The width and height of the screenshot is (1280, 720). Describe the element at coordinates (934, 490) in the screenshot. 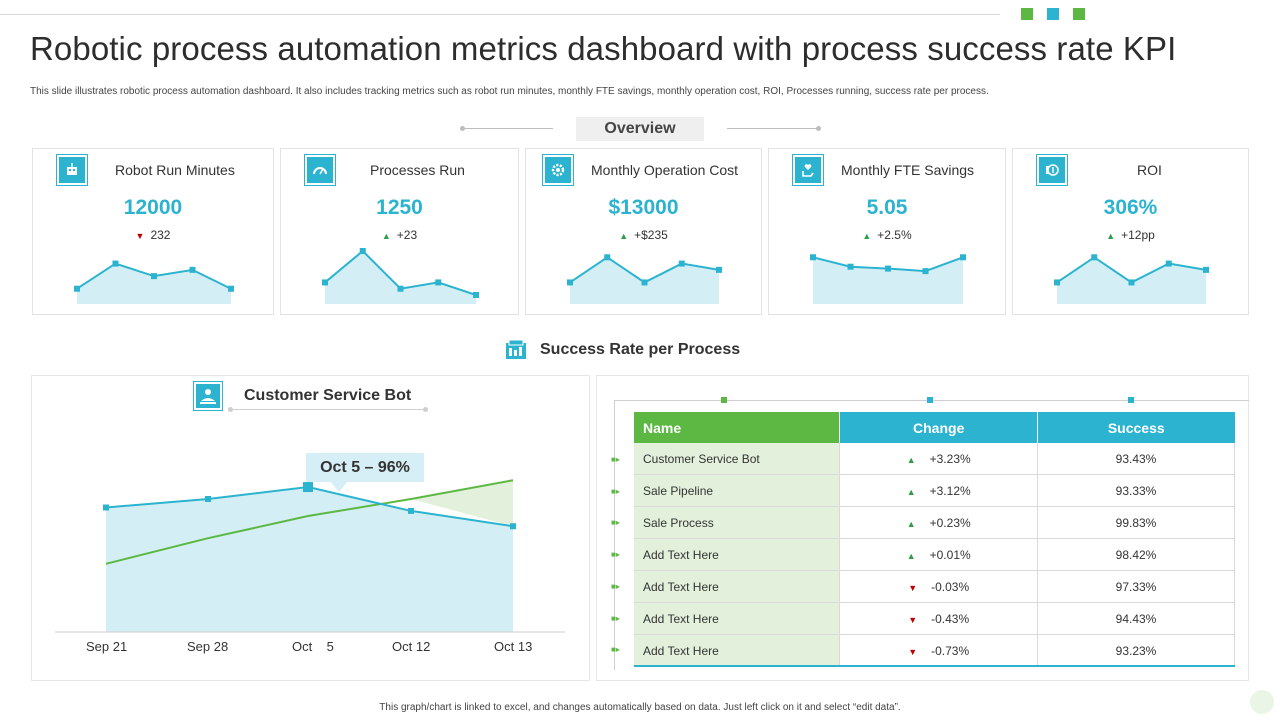

I see `table-row: Sale Pipeline ▲ +3.12% 93.33%` at that location.